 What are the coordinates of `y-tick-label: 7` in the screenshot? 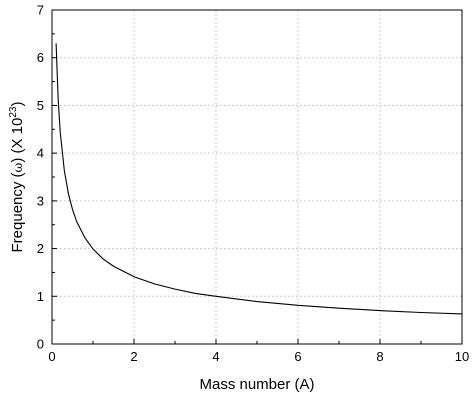 It's located at (40, 10).